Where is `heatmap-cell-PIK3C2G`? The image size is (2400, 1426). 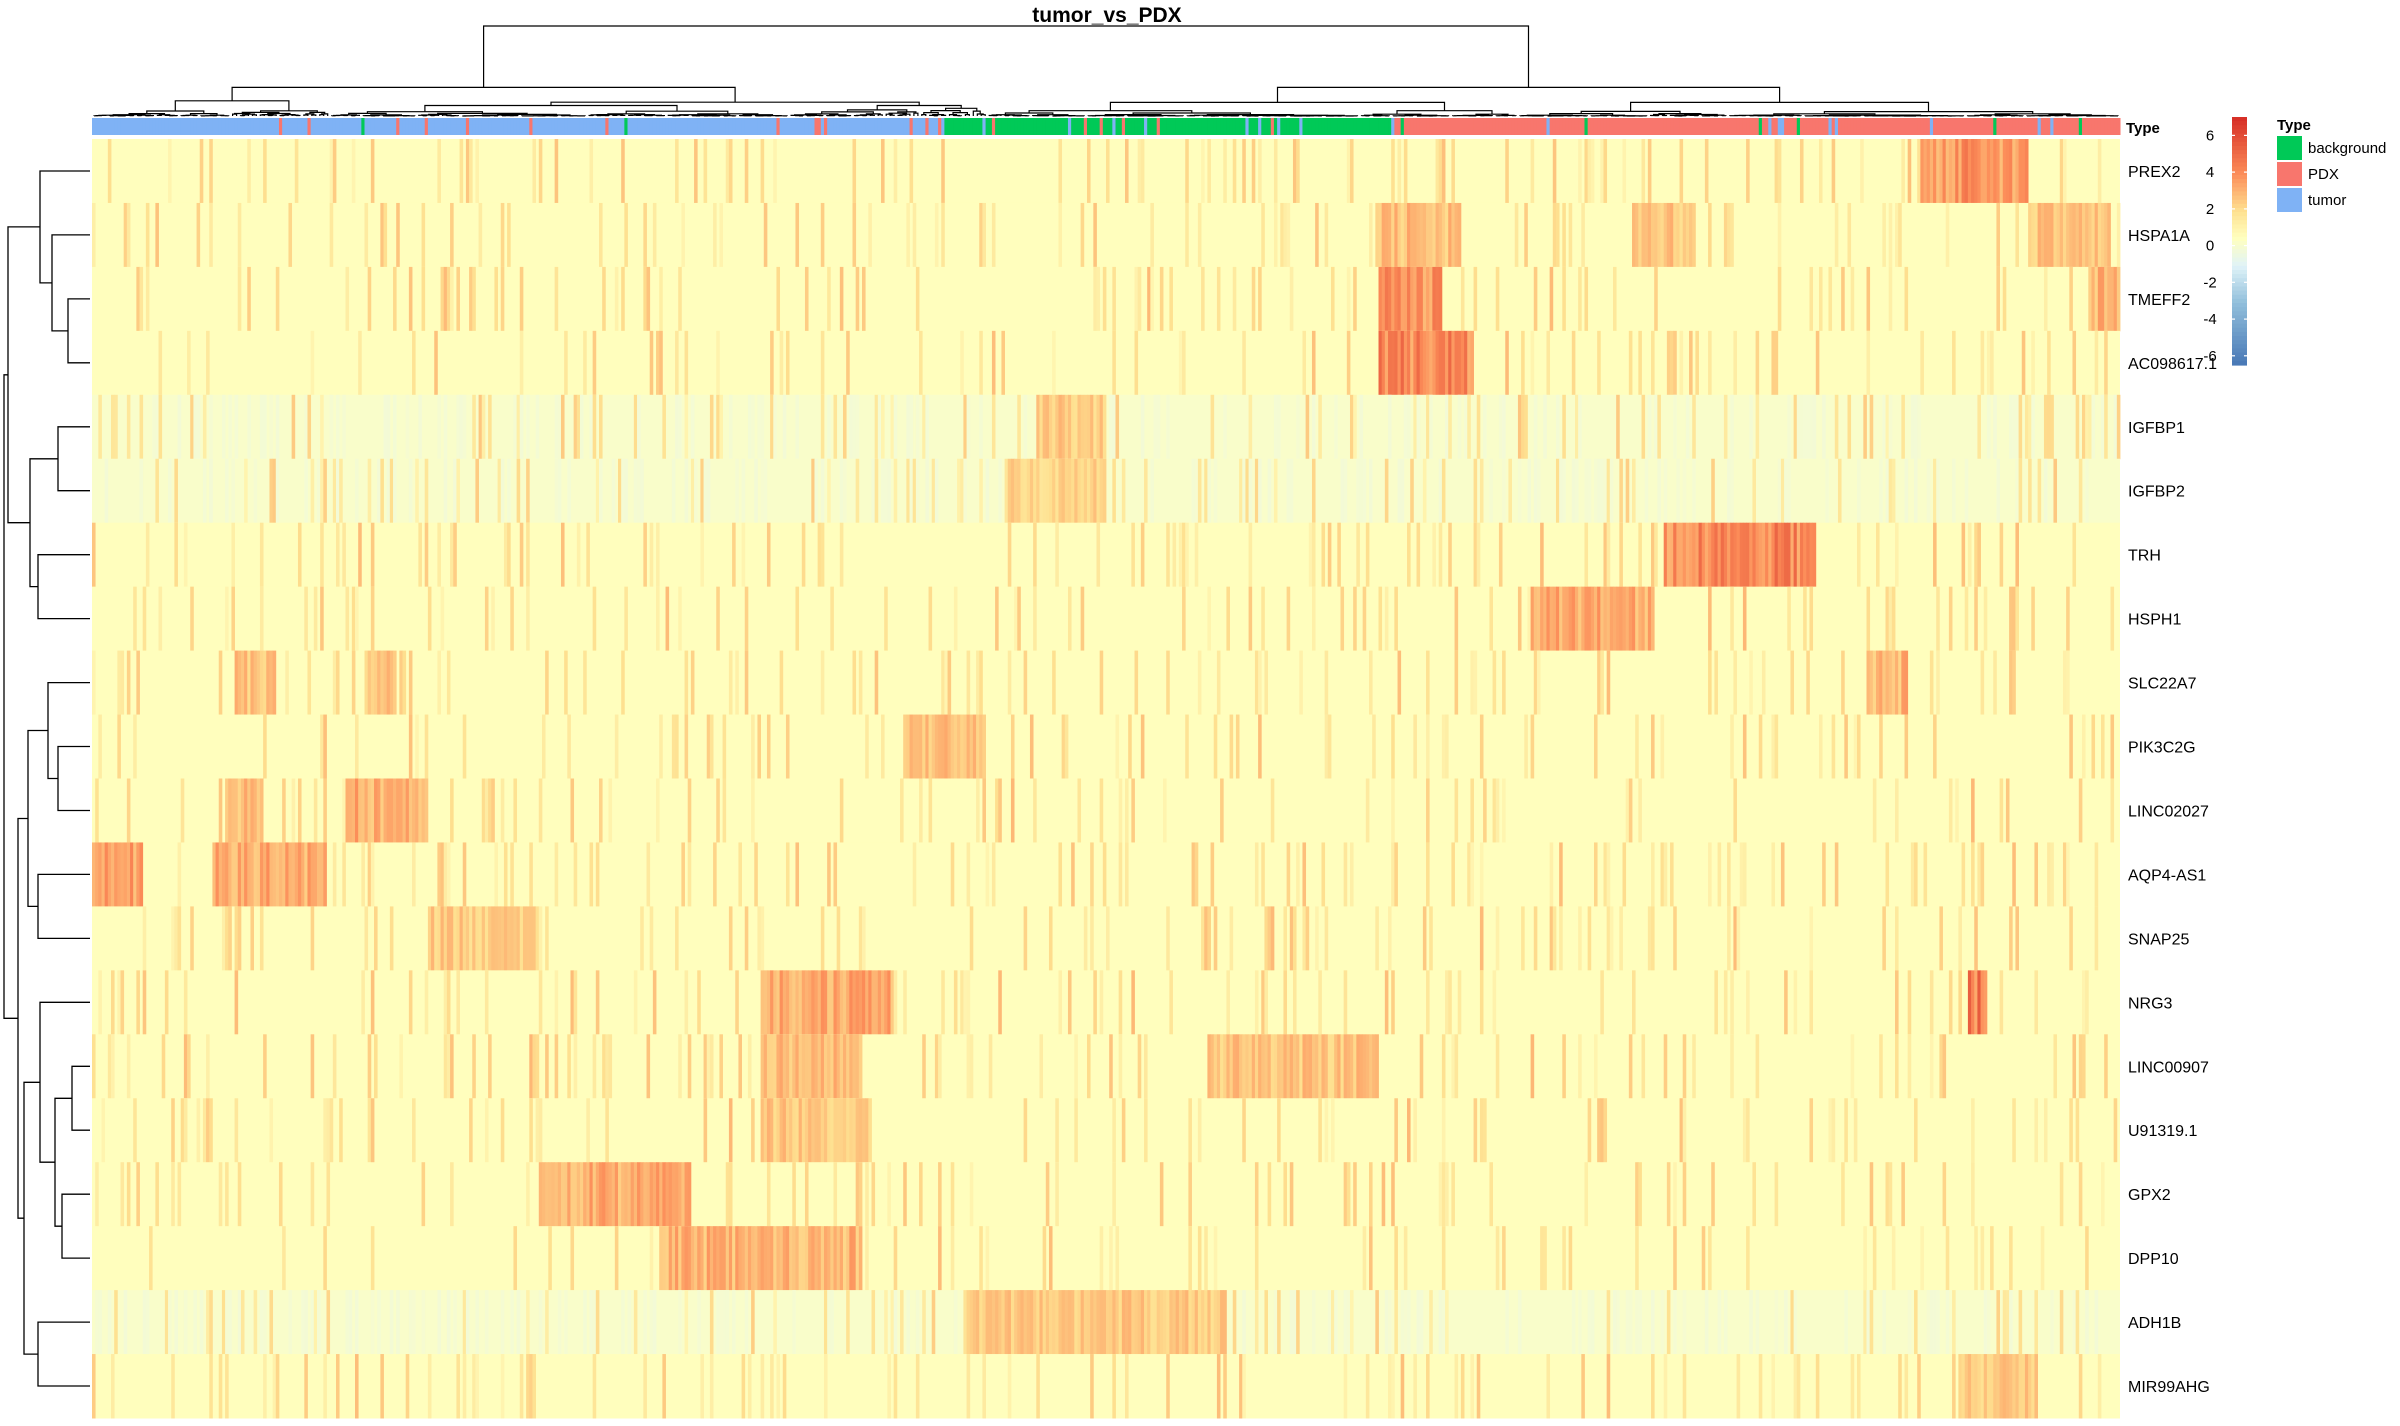 heatmap-cell-PIK3C2G is located at coordinates (1013, 747).